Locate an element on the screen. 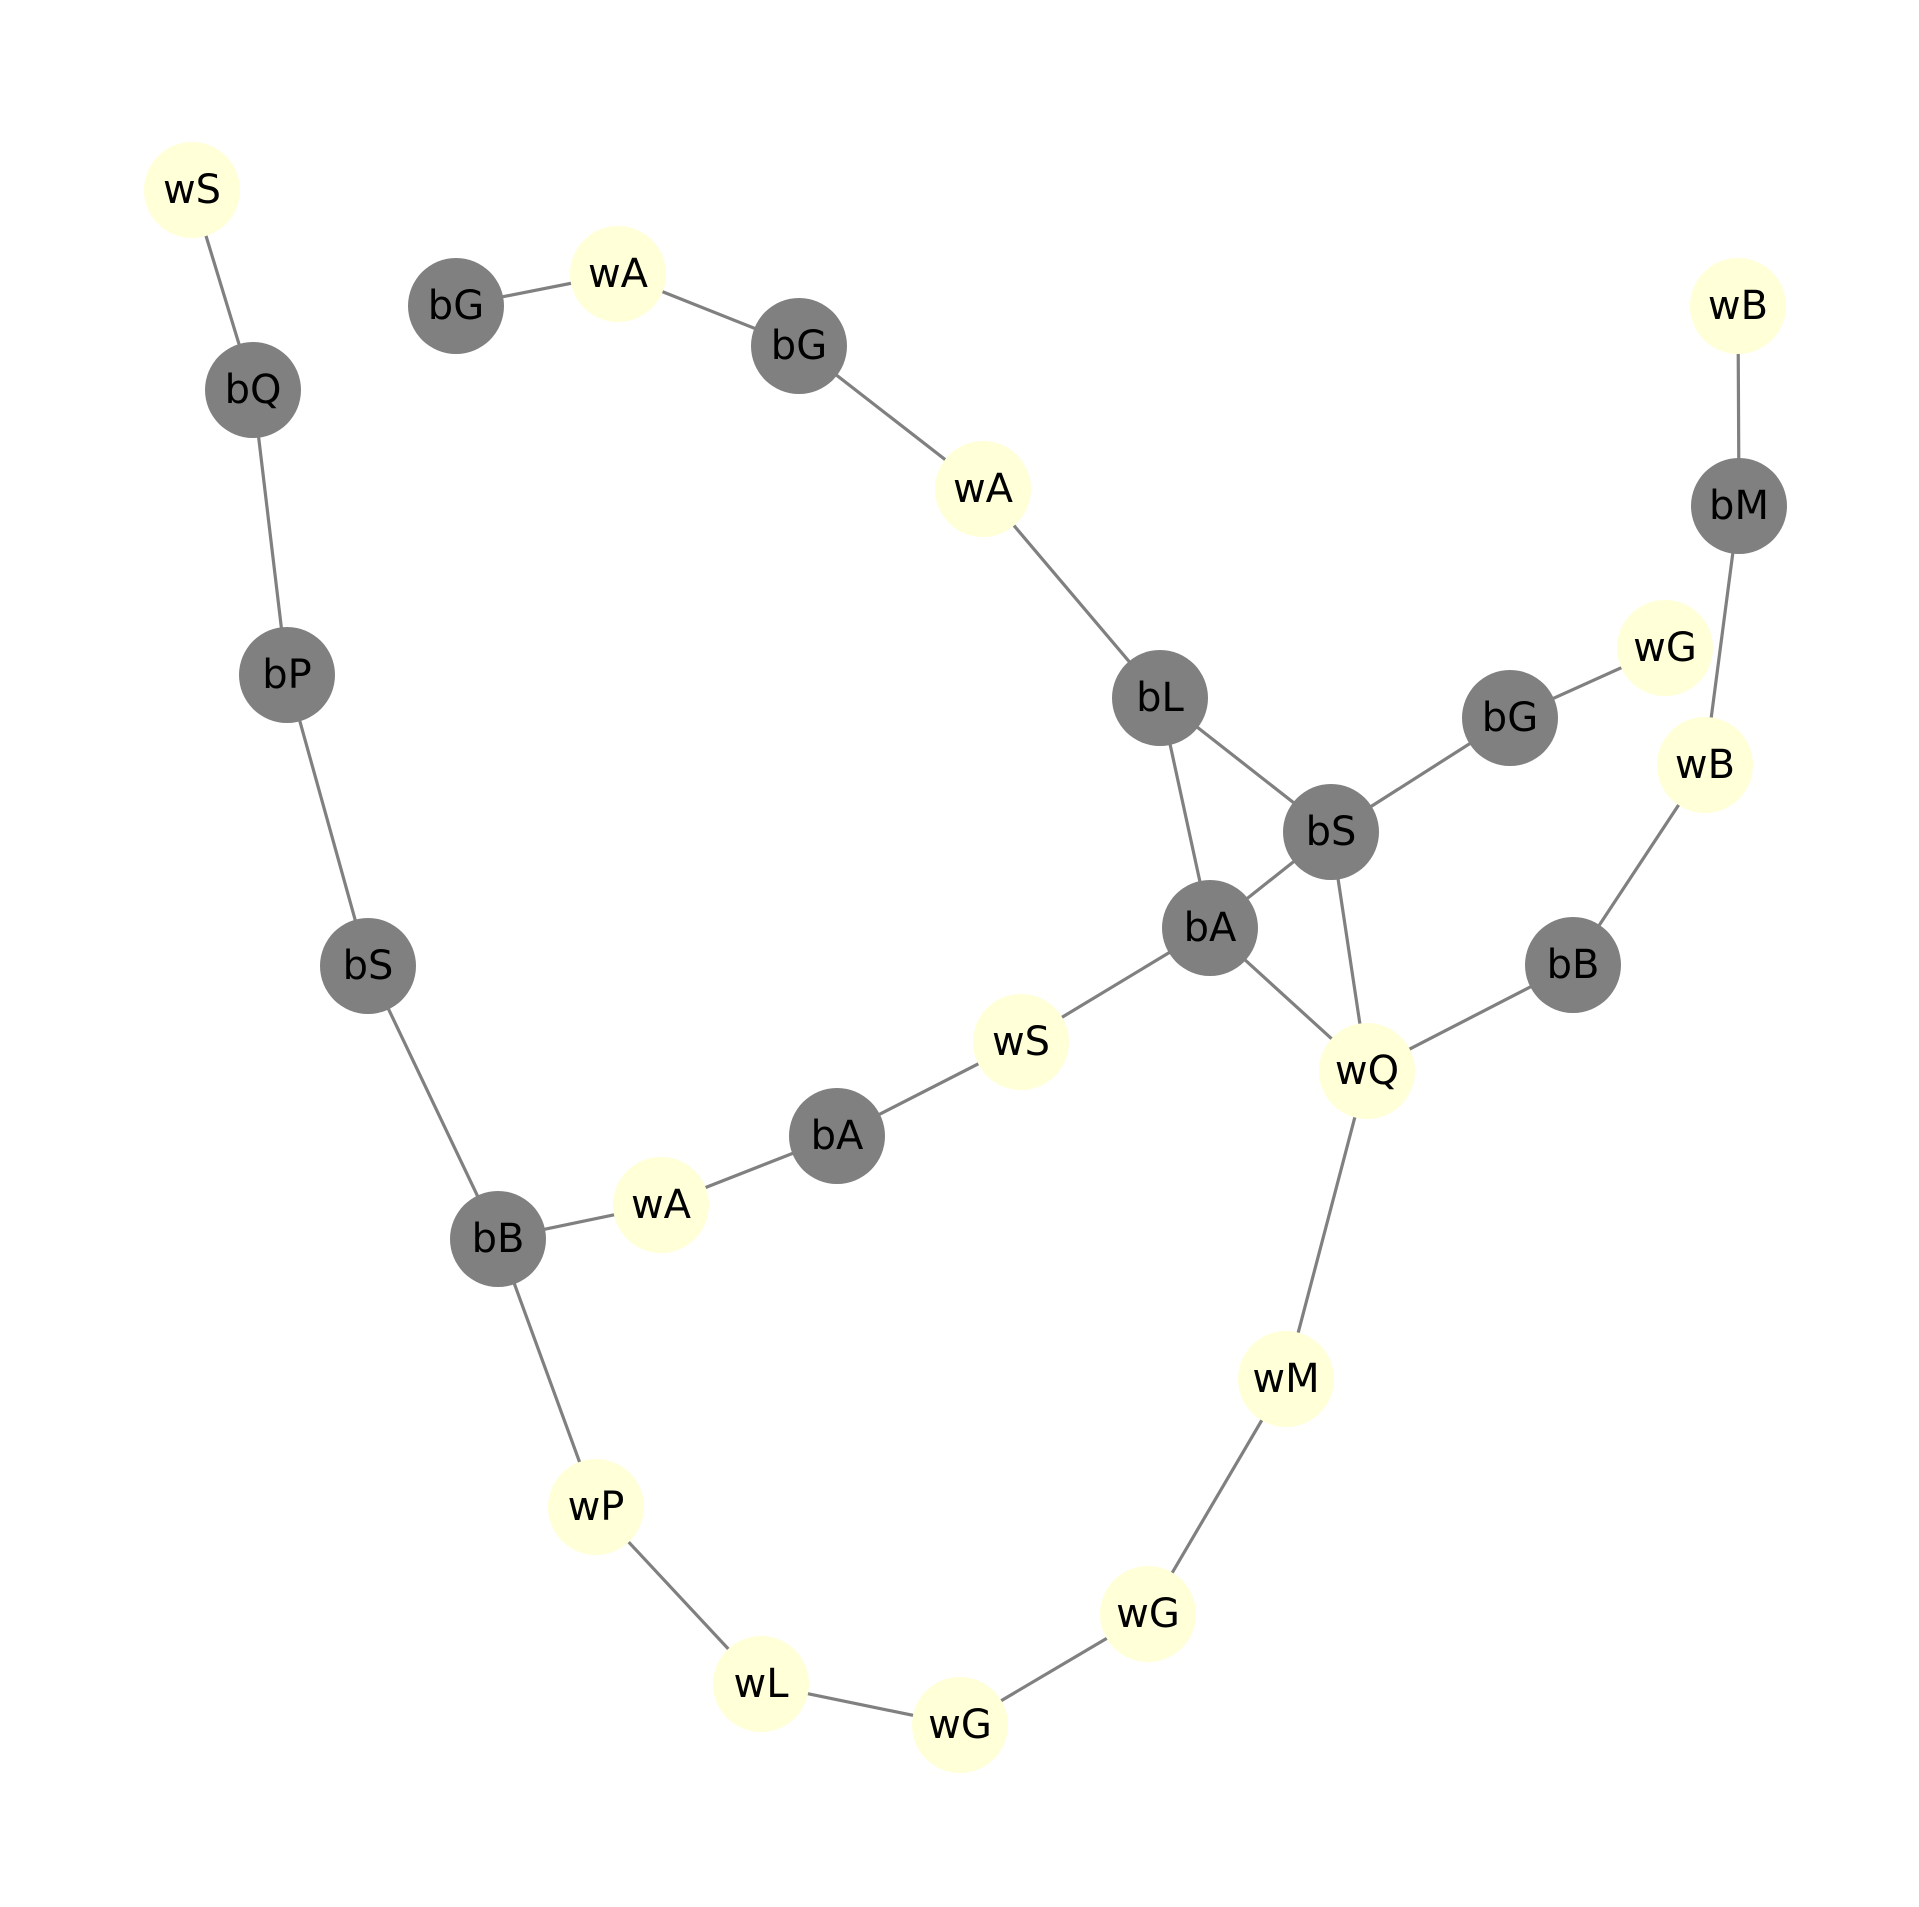 This screenshot has width=1919, height=1907. node-bM: bM is located at coordinates (1739, 506).